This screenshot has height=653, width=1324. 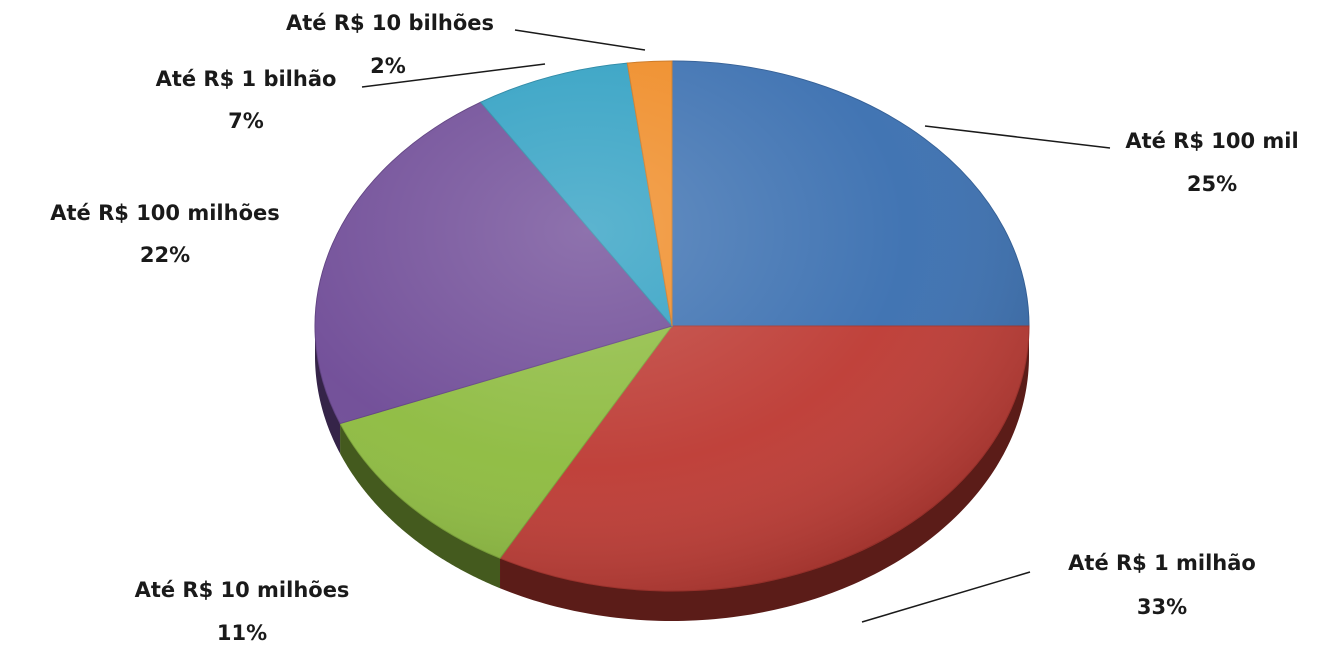 What do you see at coordinates (246, 121) in the screenshot?
I see `slice-percent-ate-r-1-bilhao: 7%` at bounding box center [246, 121].